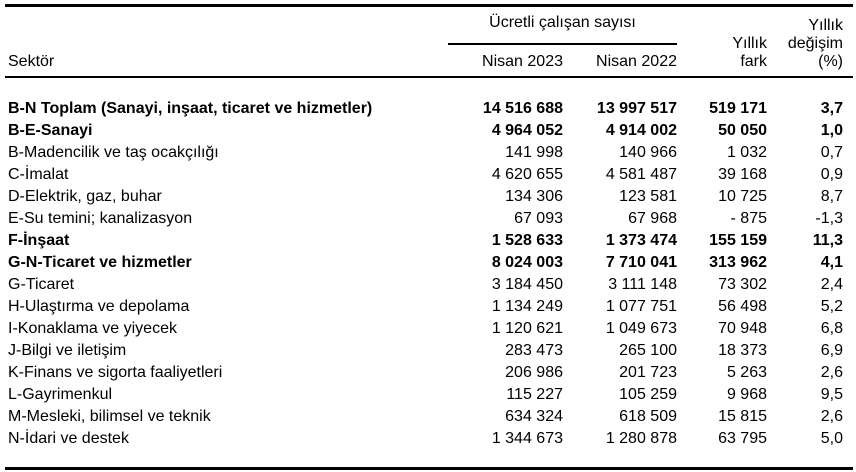  I want to click on yillik-fark-cell: 18 373, so click(742, 350).